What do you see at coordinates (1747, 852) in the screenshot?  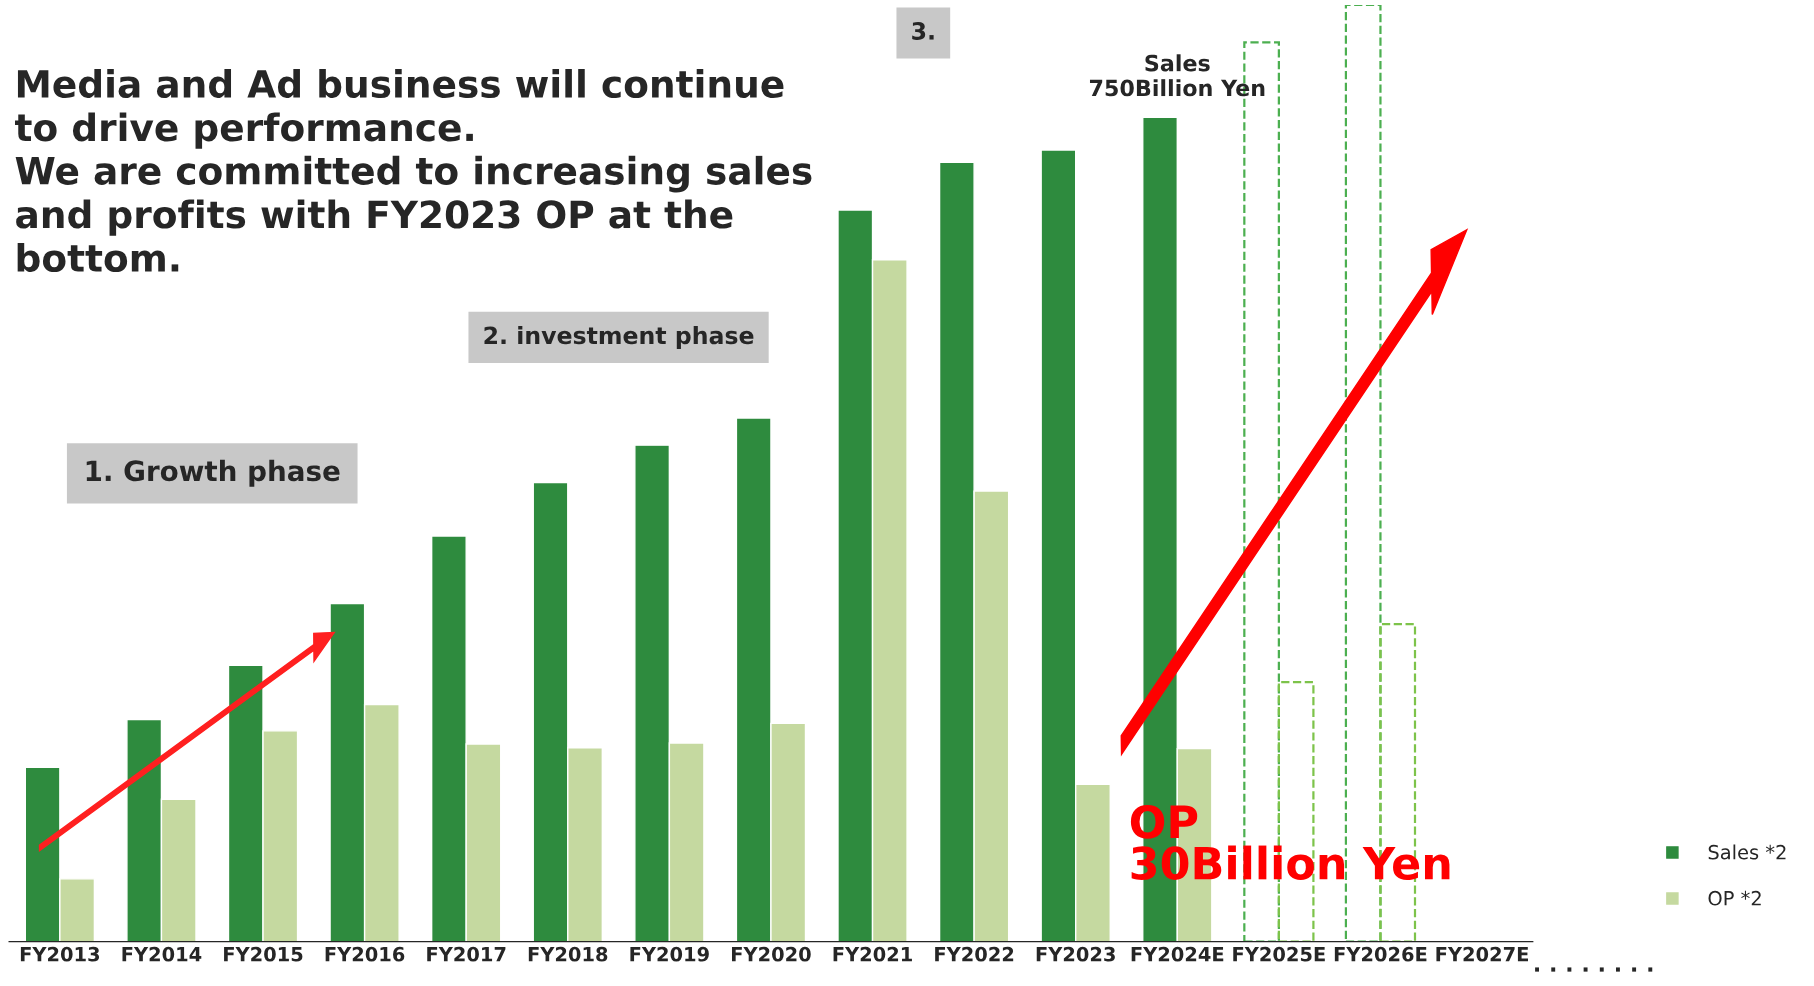 I see `legend-label: Sales *2` at bounding box center [1747, 852].